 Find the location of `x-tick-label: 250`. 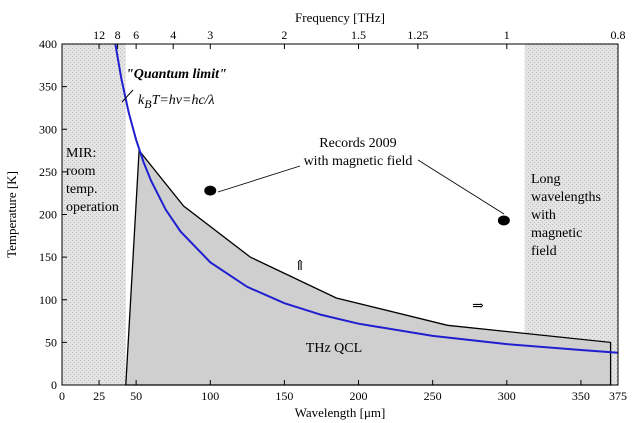

x-tick-label: 250 is located at coordinates (433, 396).